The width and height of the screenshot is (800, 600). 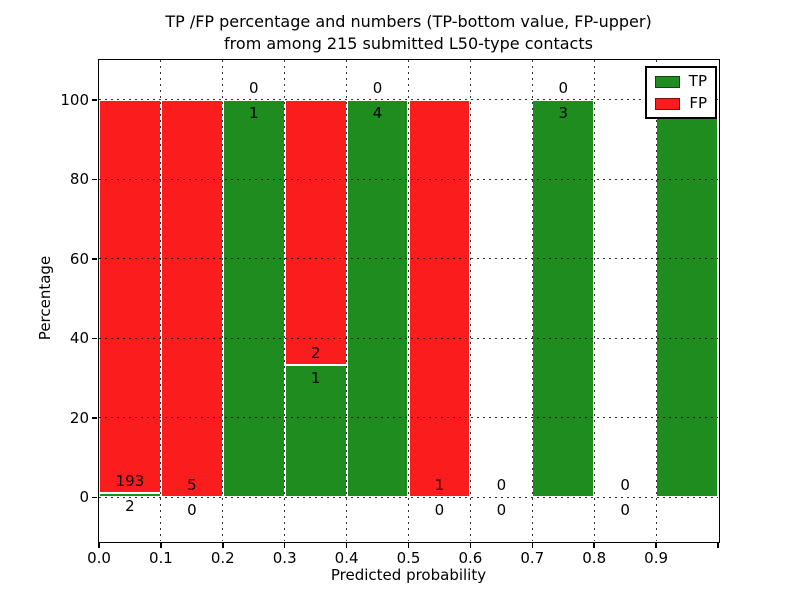 What do you see at coordinates (667, 81) in the screenshot?
I see `legend-swatch-tp` at bounding box center [667, 81].